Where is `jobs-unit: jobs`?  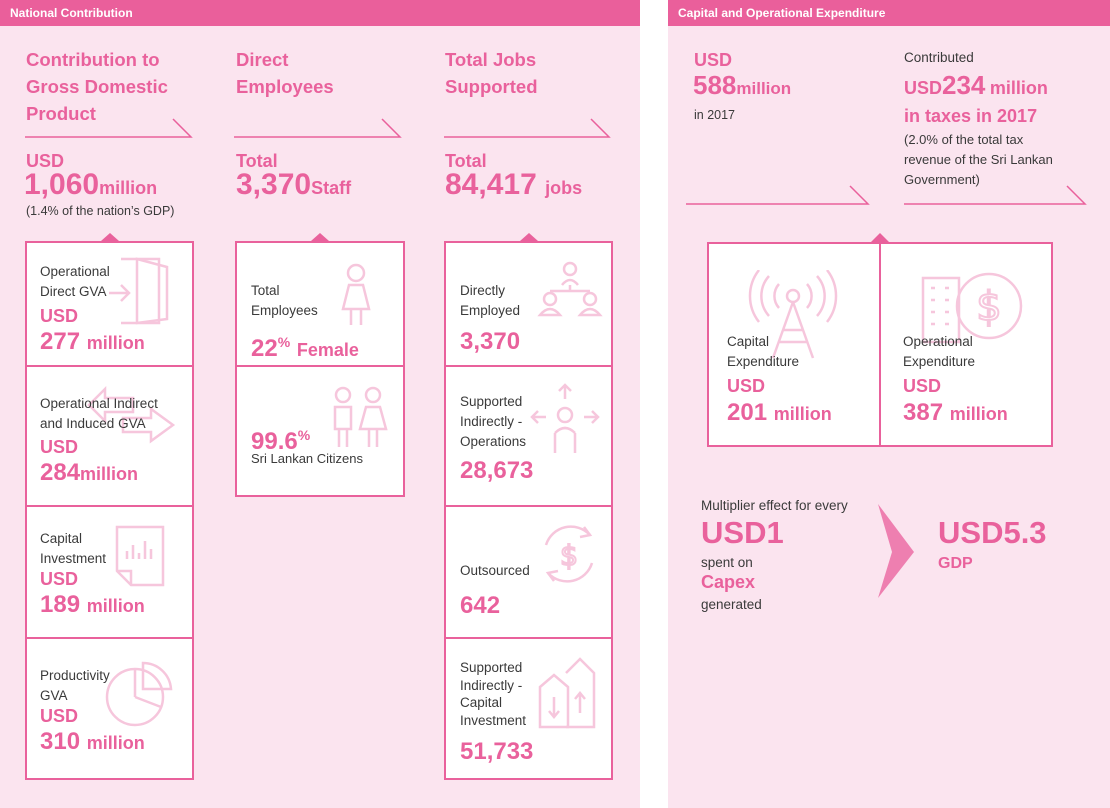 jobs-unit: jobs is located at coordinates (564, 188).